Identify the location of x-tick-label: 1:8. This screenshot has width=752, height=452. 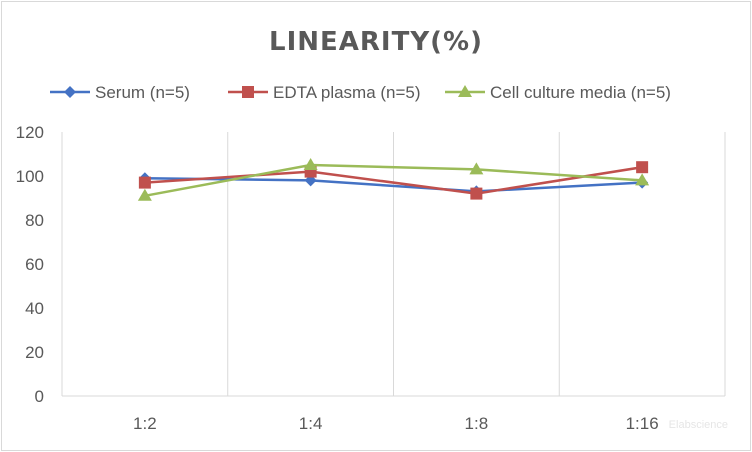
(477, 423).